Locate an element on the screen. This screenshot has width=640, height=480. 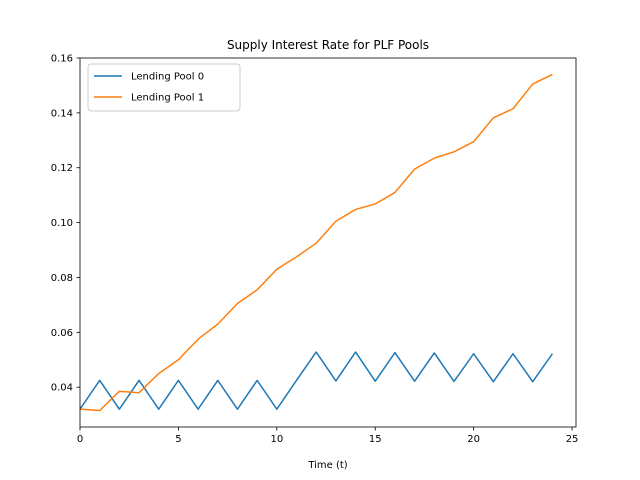
x-tick-label: 15 is located at coordinates (375, 439).